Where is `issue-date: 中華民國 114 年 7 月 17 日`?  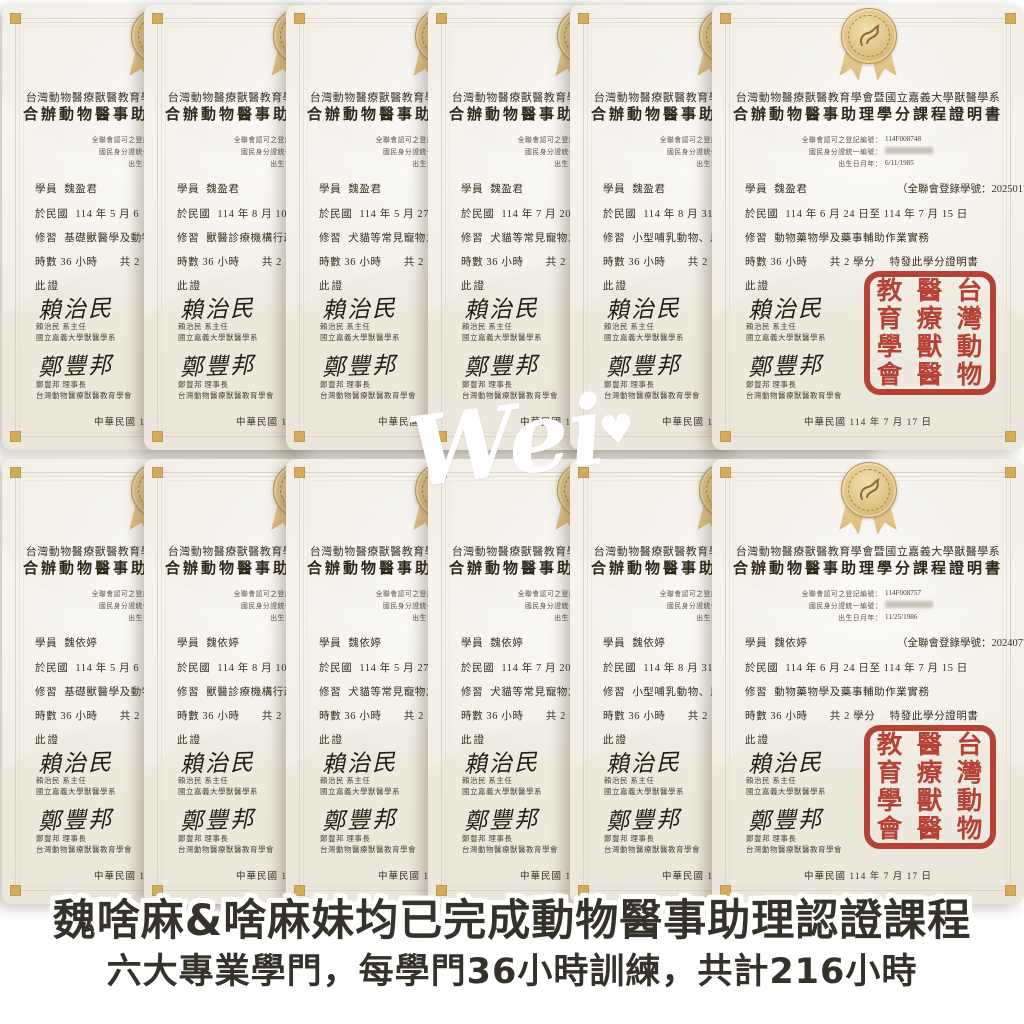 issue-date: 中華民國 114 年 7 月 17 日 is located at coordinates (868, 877).